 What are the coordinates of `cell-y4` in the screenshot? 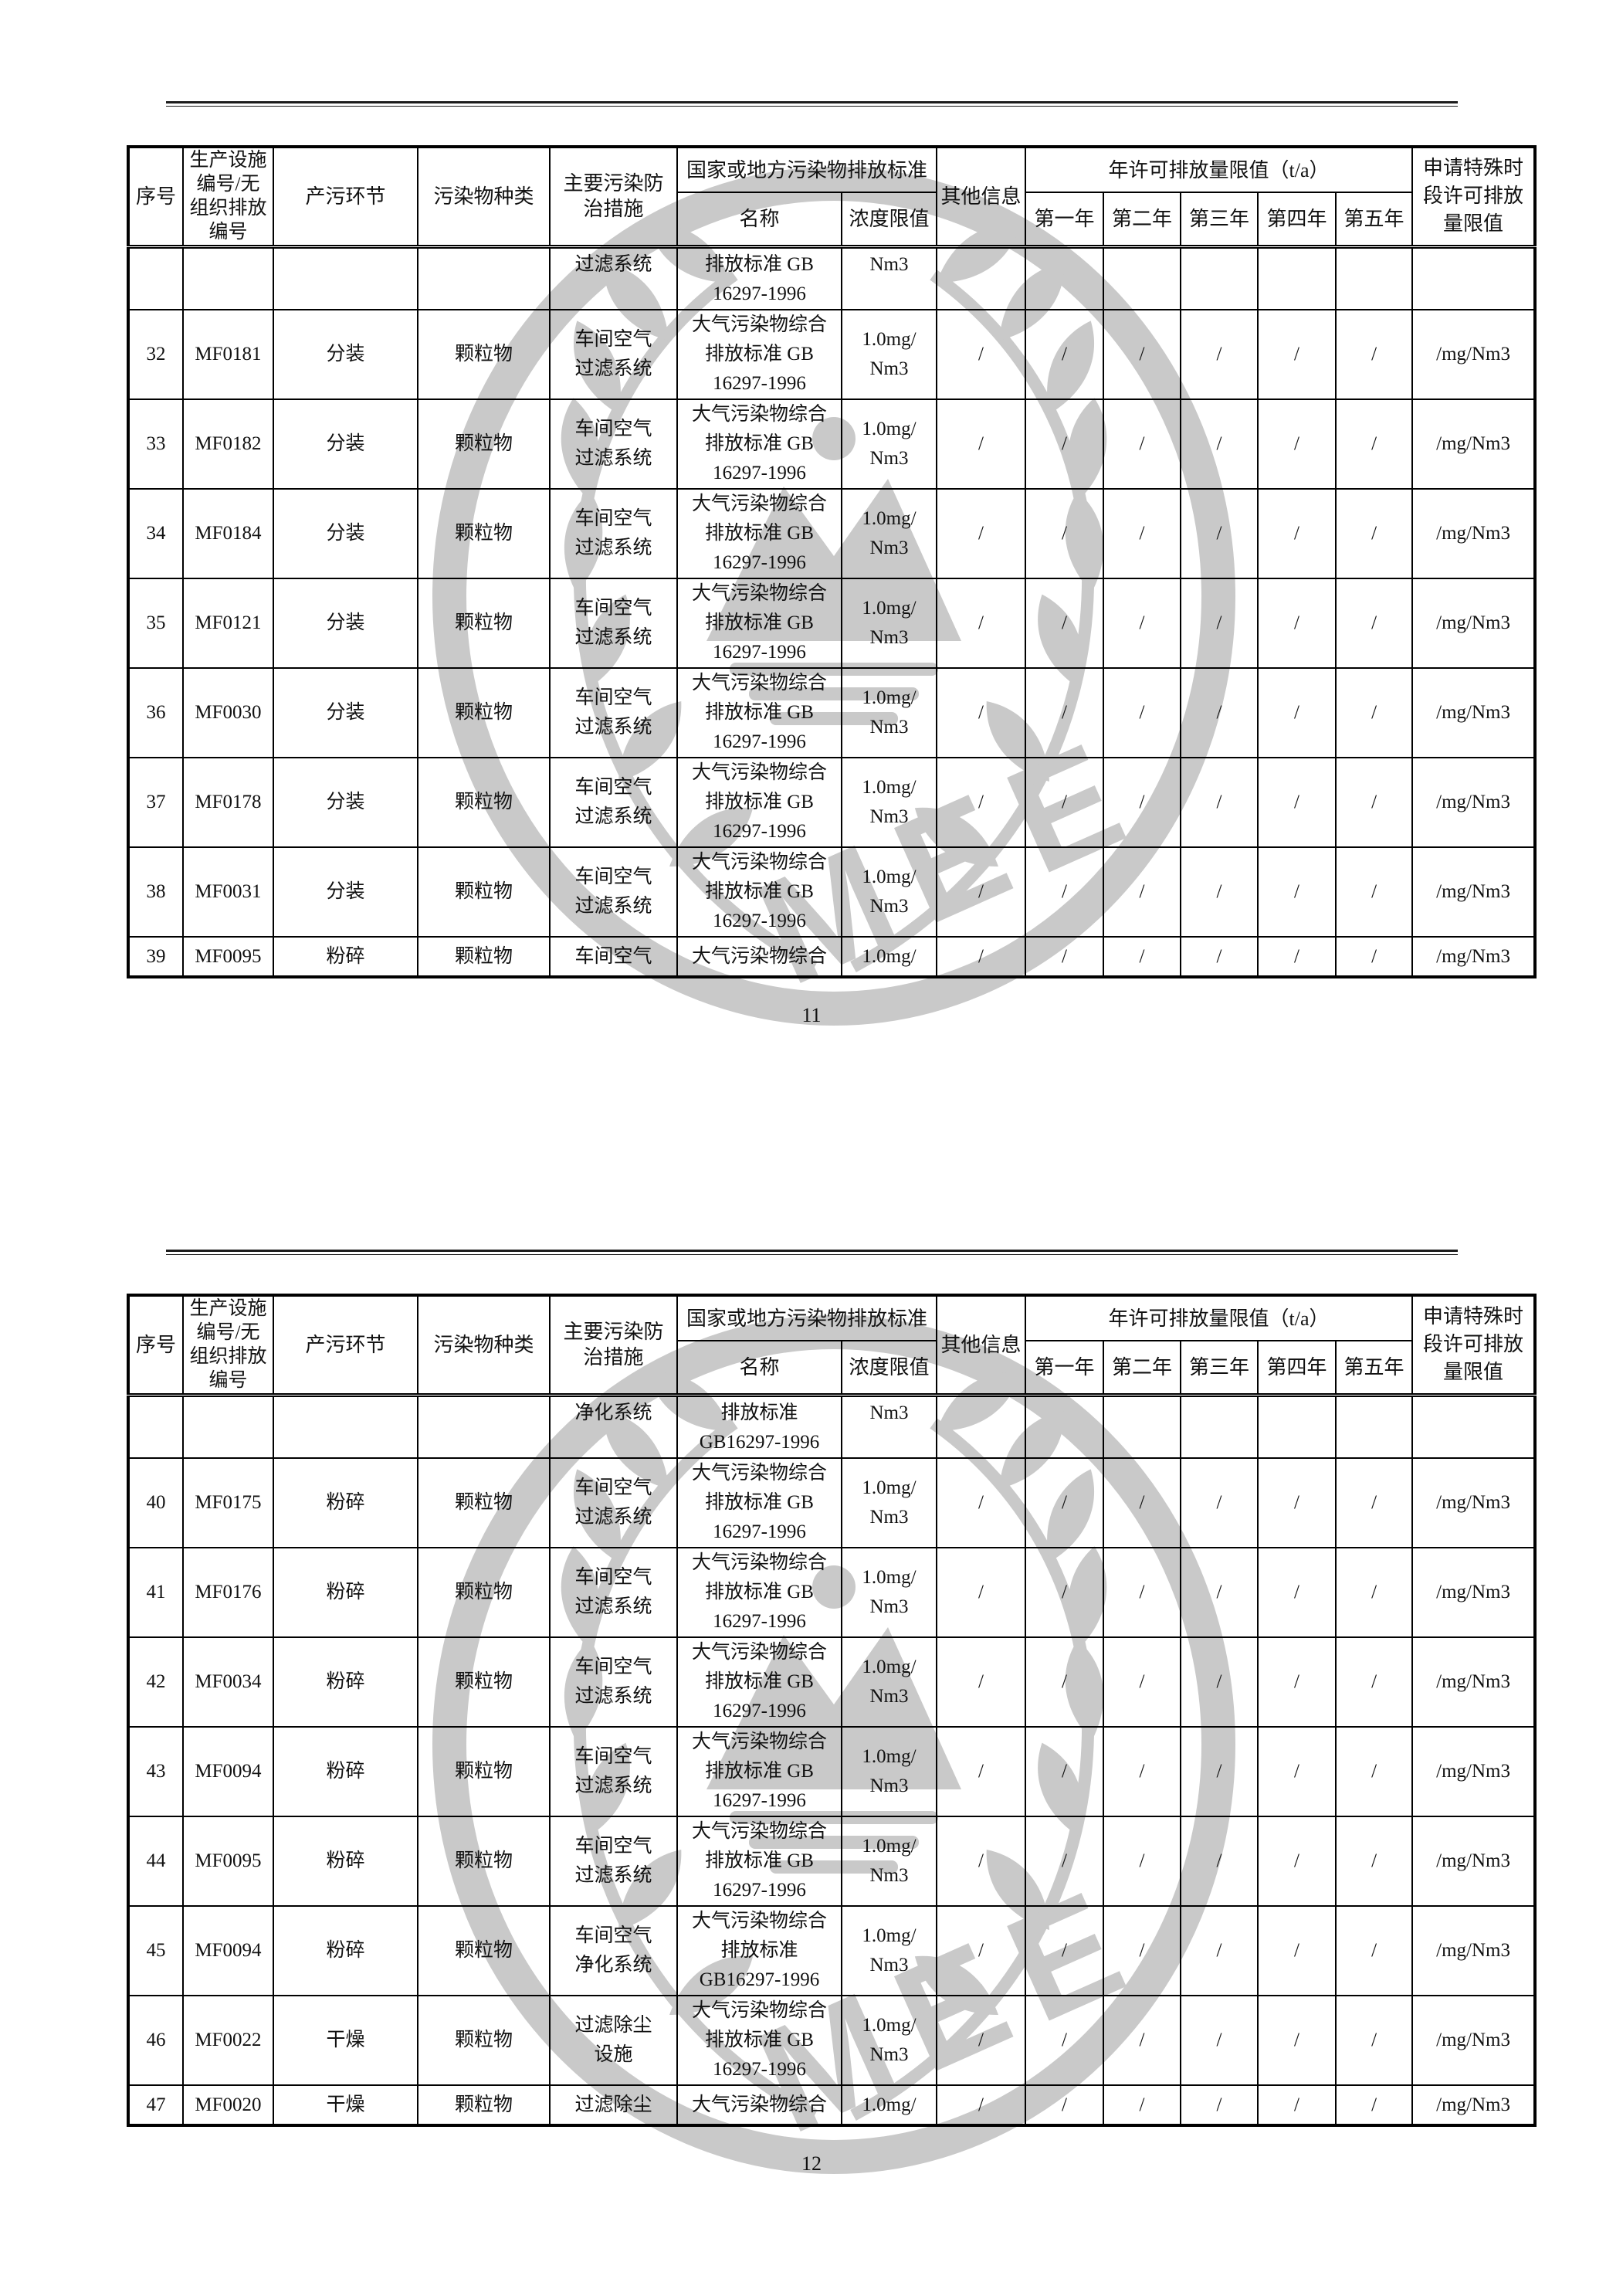 It's located at (1297, 1426).